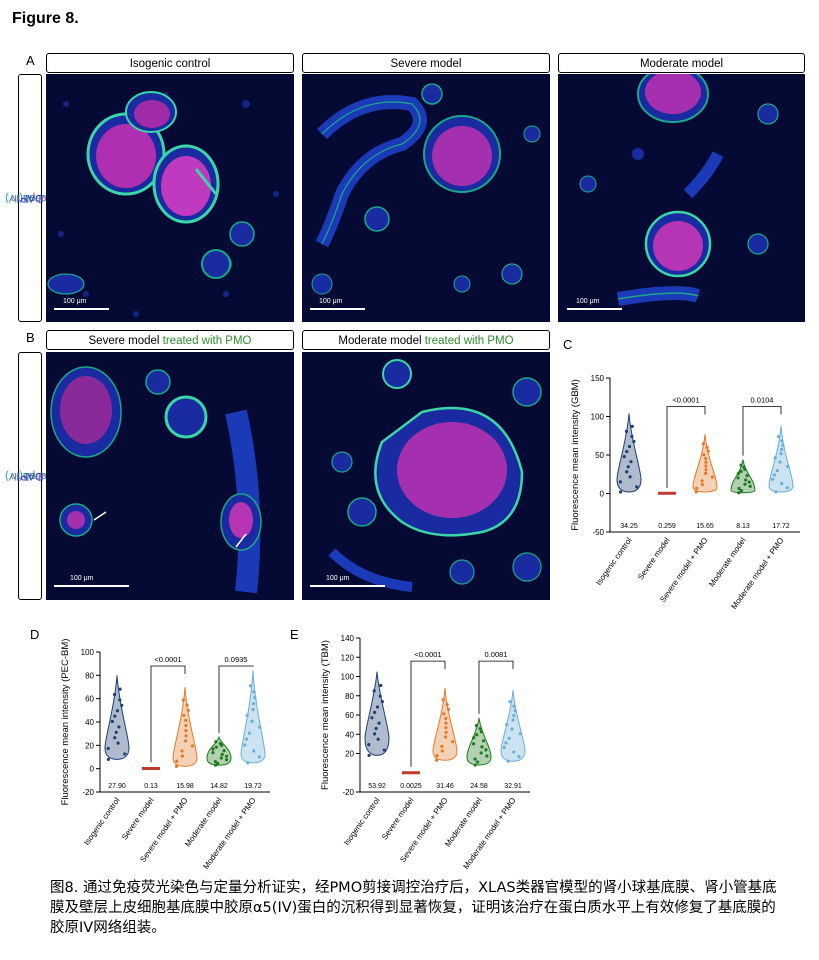 The width and height of the screenshot is (819, 960). I want to click on micrograph-severe-model, so click(426, 198).